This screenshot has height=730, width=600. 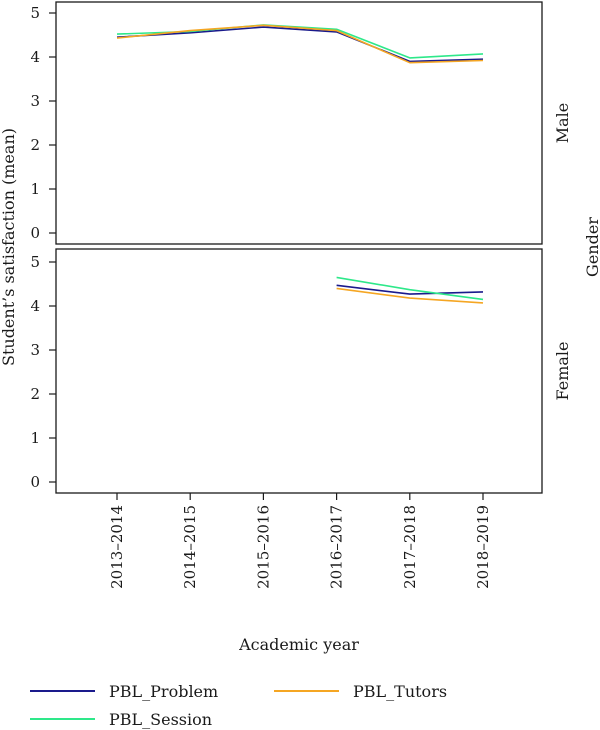 I want to click on x-tick-label-0: 2013–2014, so click(x=117, y=547).